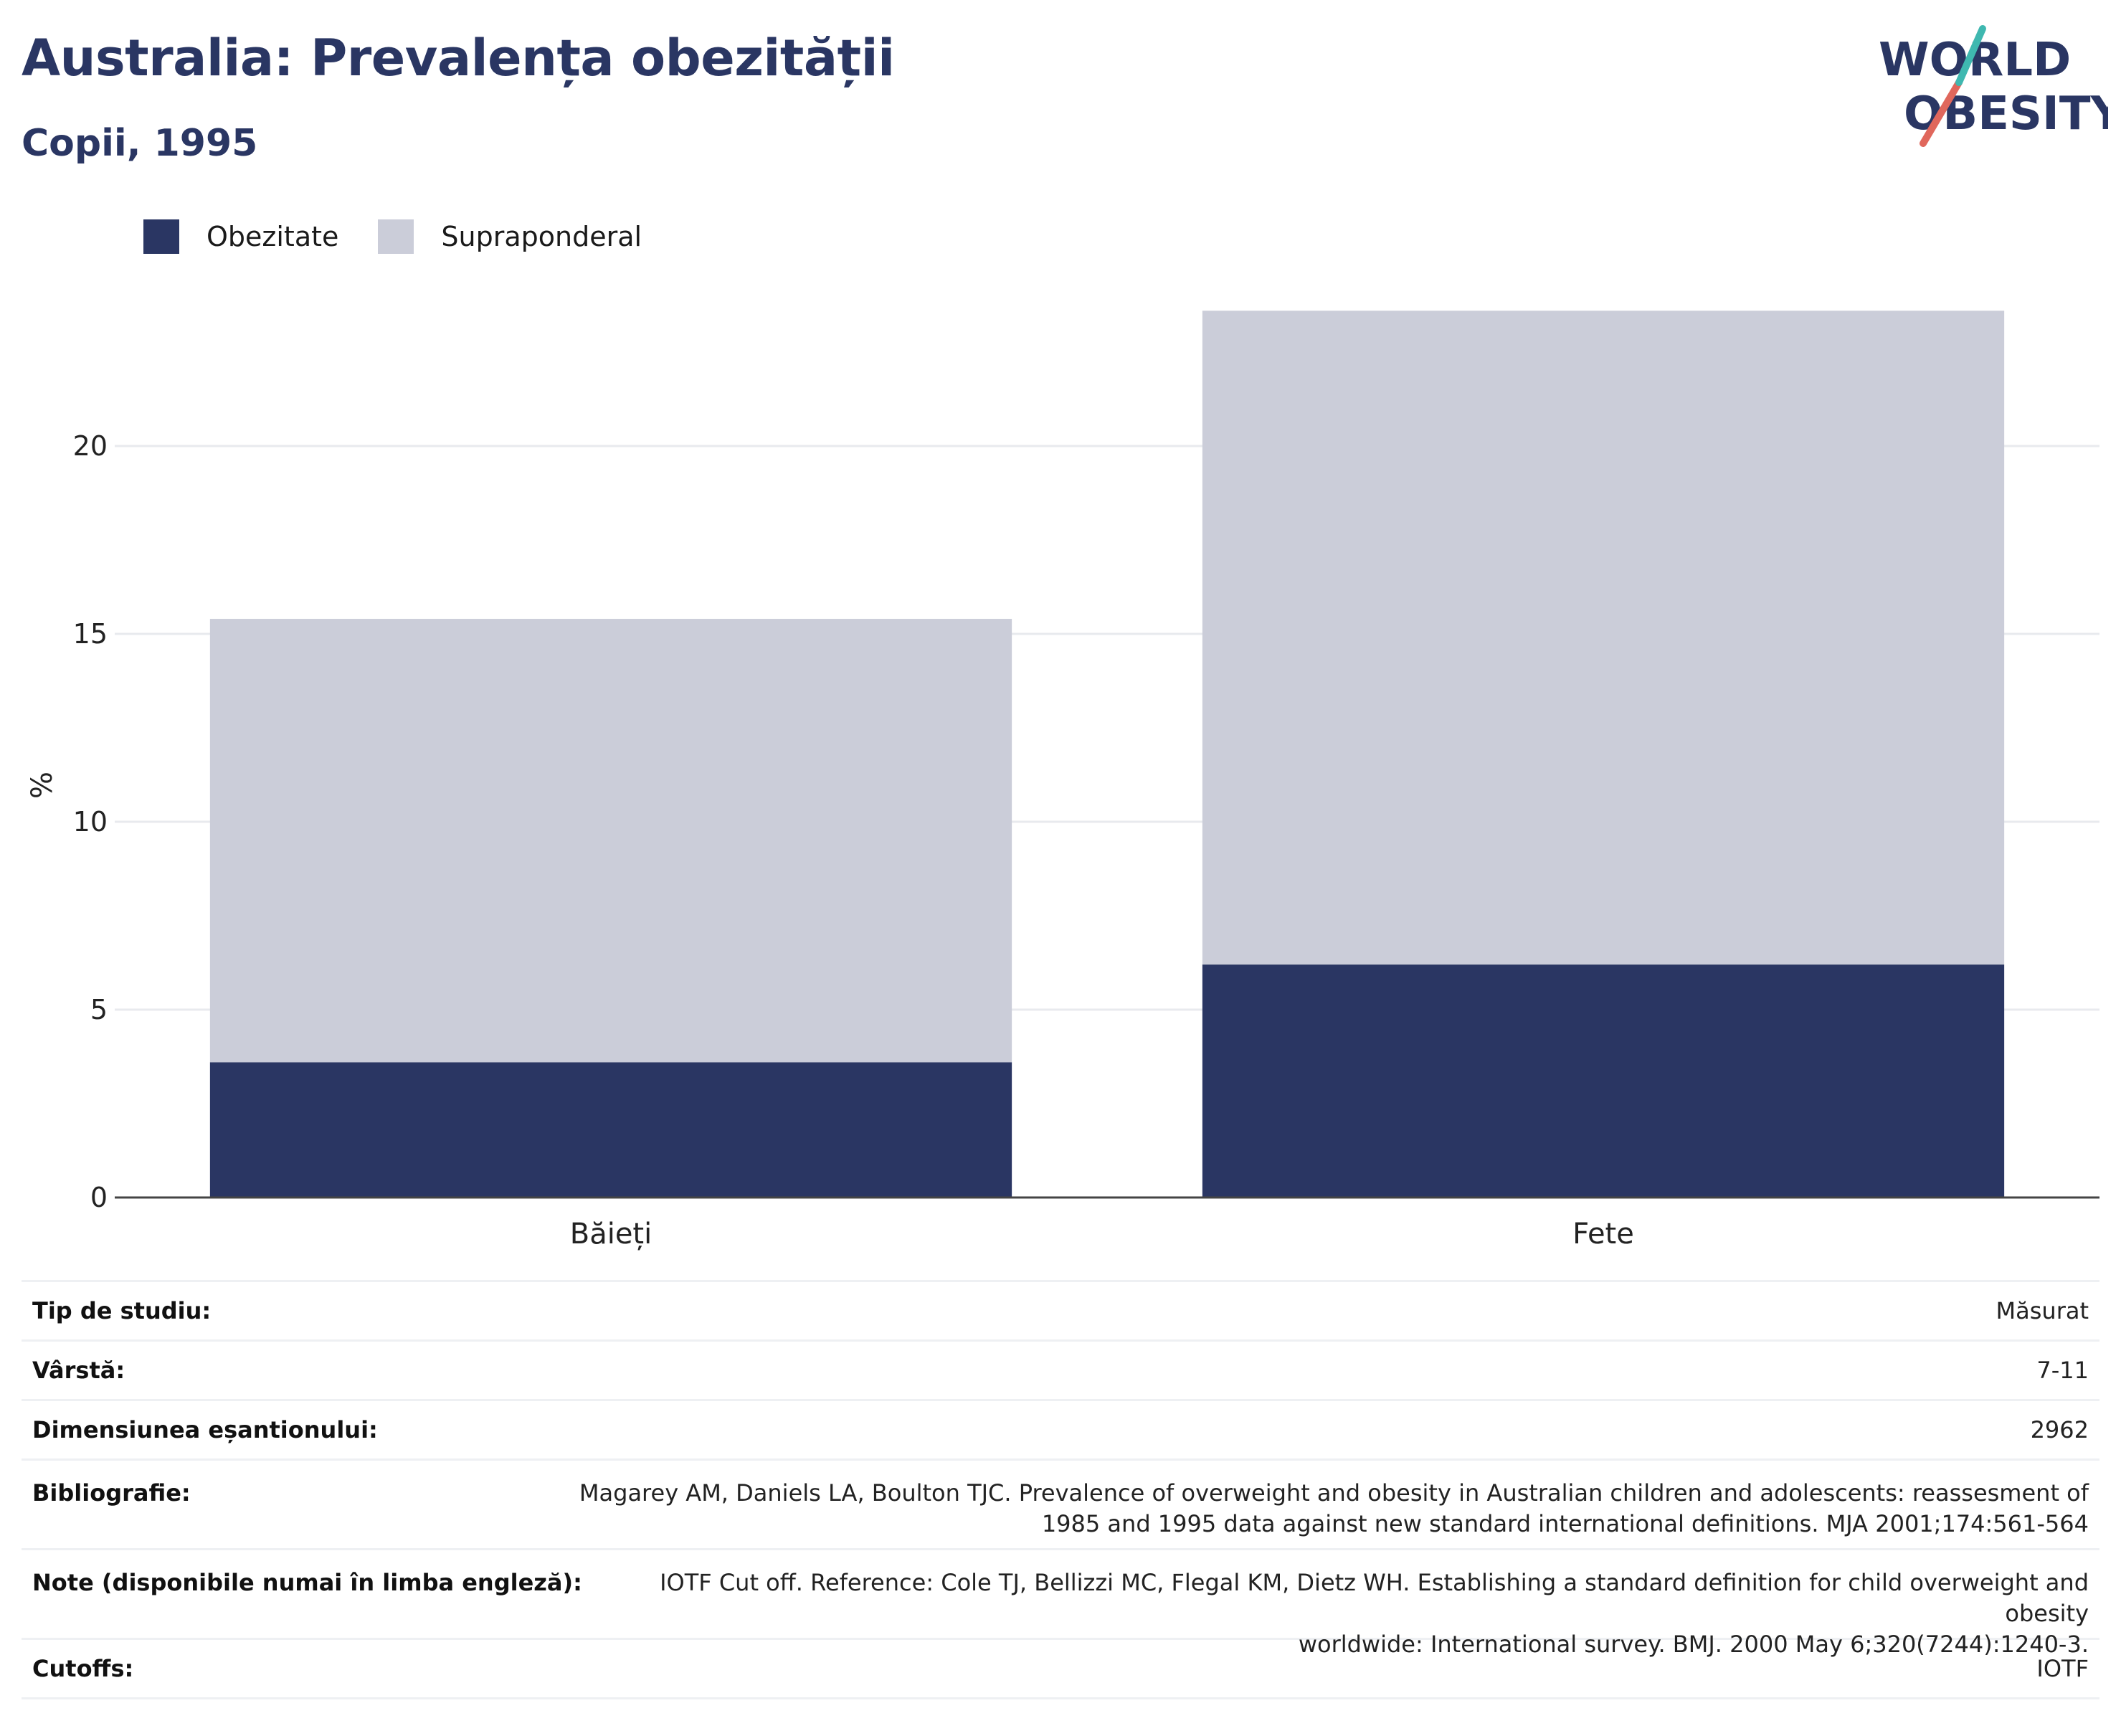  I want to click on y-tick-label: 15, so click(90, 634).